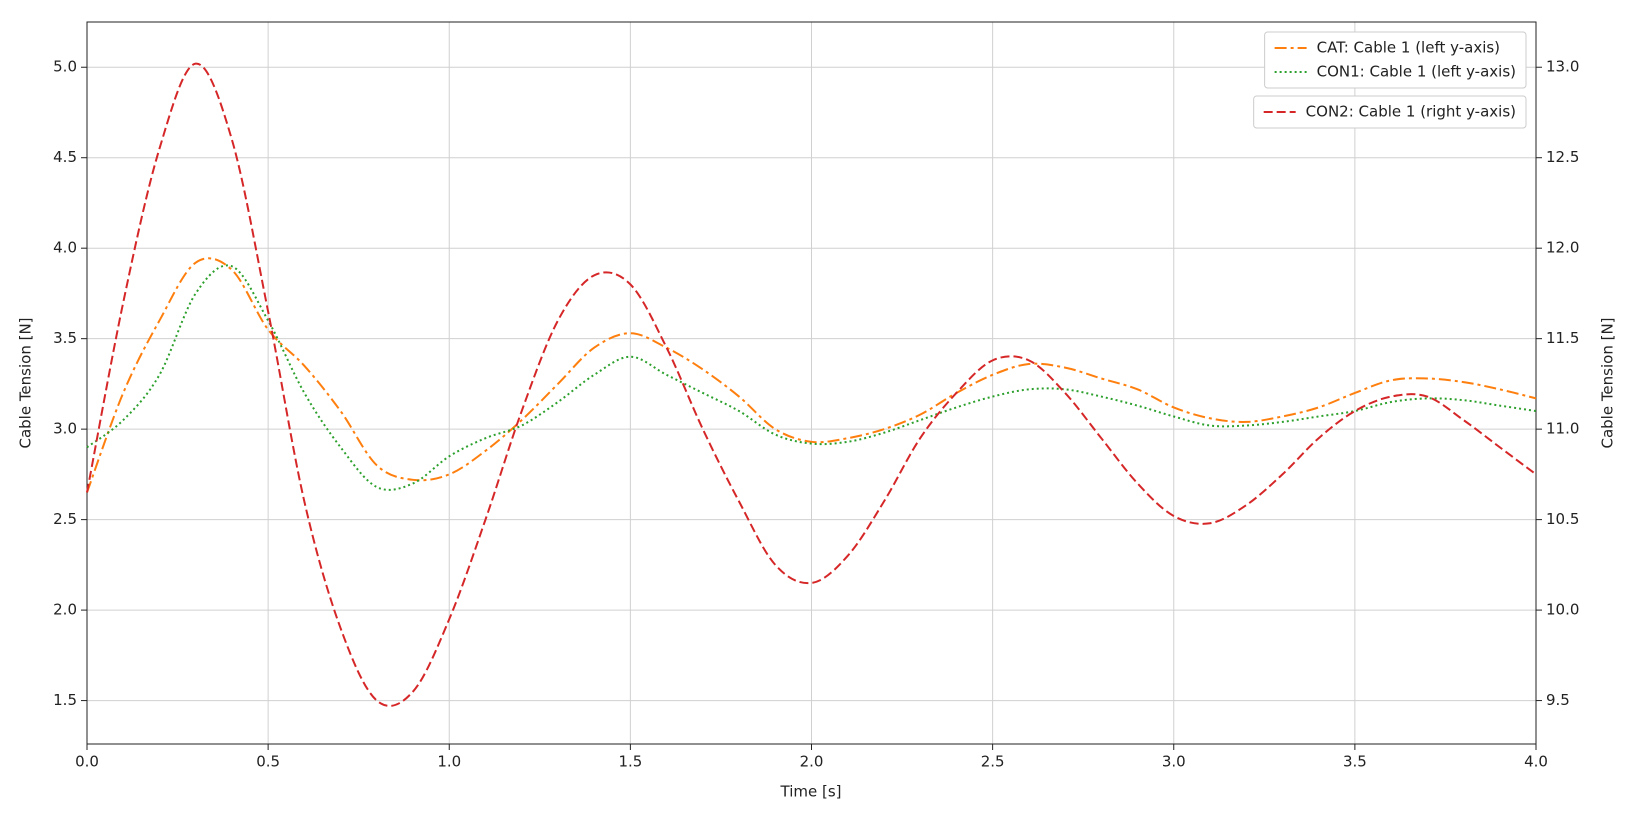 The image size is (1629, 813). Describe the element at coordinates (1536, 762) in the screenshot. I see `x-tick-label: 4.0` at that location.